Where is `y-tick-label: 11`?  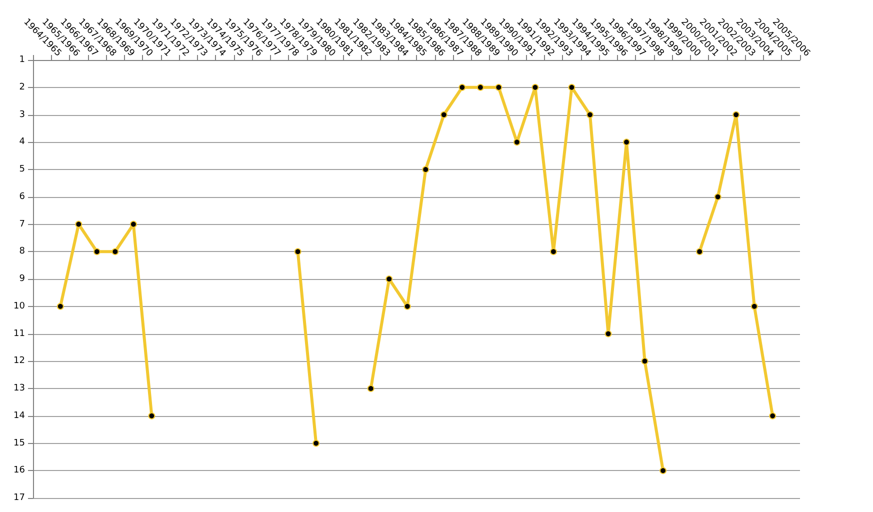 y-tick-label: 11 is located at coordinates (19, 333).